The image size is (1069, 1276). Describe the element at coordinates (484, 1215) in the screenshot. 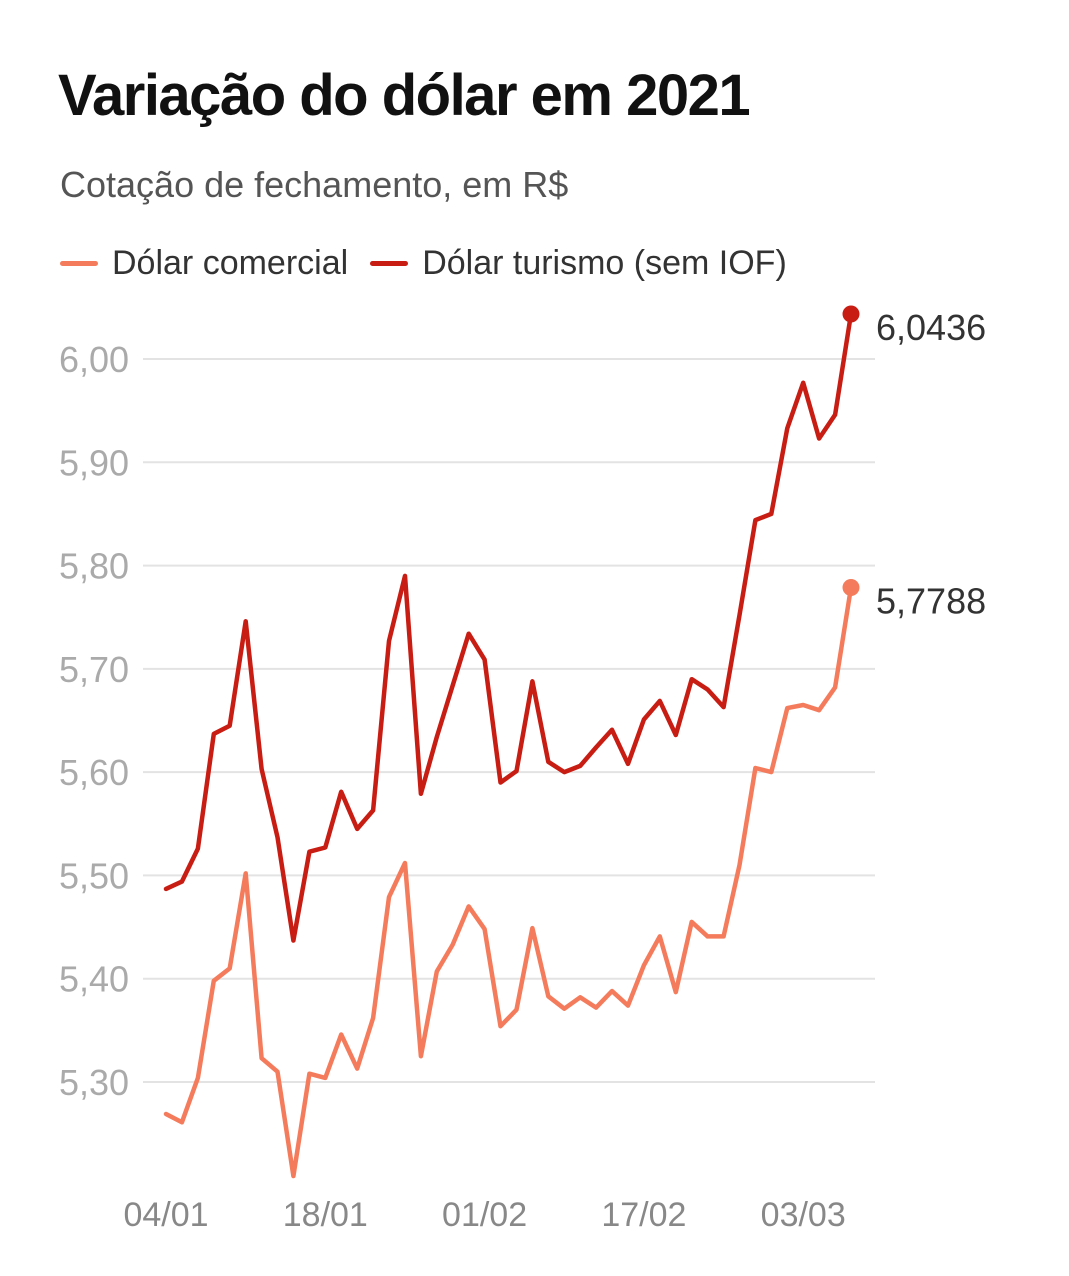

I see `x-tick-label: 01/02` at that location.